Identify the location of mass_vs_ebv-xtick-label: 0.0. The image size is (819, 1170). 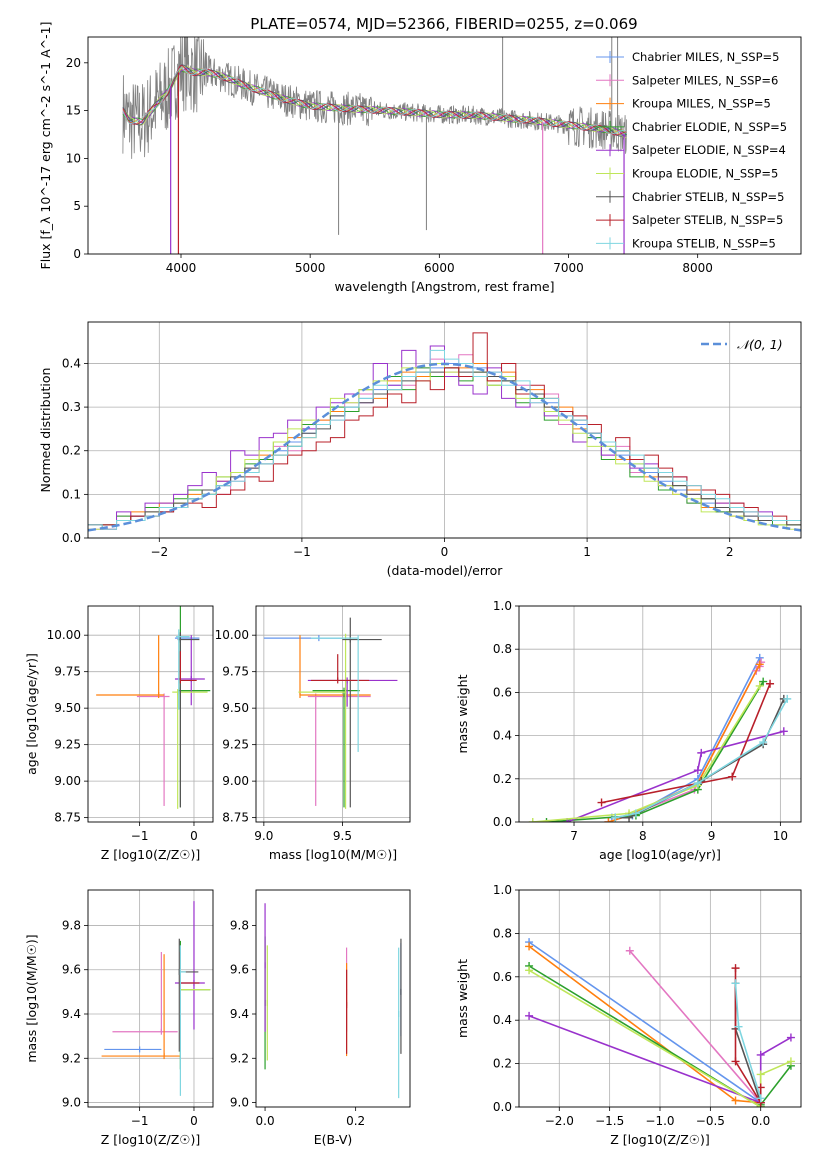
(265, 1121).